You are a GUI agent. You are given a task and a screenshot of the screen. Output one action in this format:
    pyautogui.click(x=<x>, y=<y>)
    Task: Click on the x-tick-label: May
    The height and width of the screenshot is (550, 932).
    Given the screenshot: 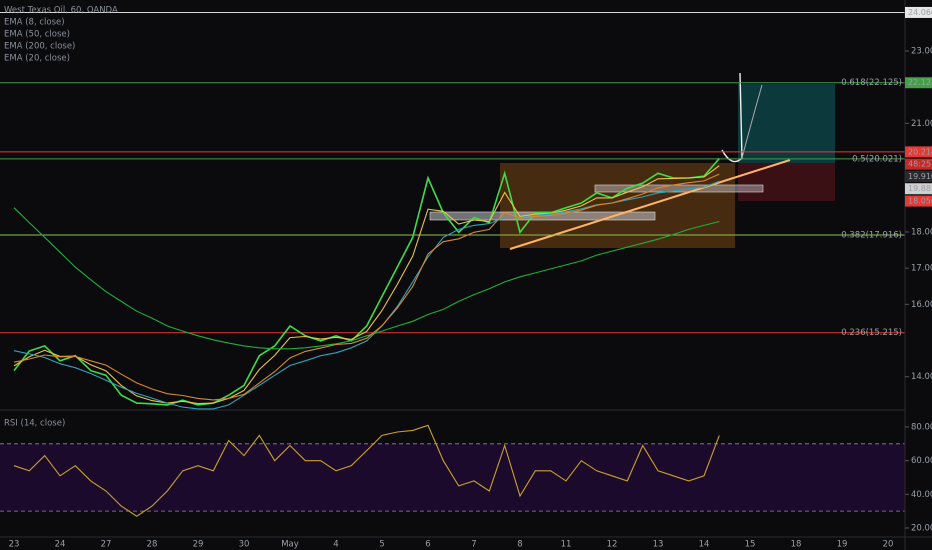 What is the action you would take?
    pyautogui.click(x=290, y=545)
    